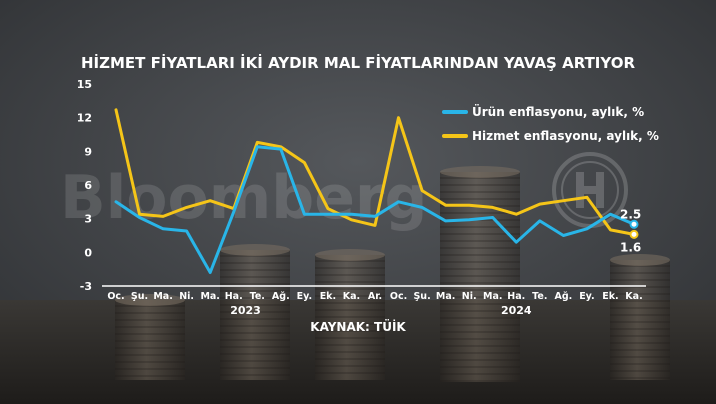 Image resolution: width=716 pixels, height=404 pixels. Describe the element at coordinates (375, 296) in the screenshot. I see `x-tick-label: Ar.` at that location.